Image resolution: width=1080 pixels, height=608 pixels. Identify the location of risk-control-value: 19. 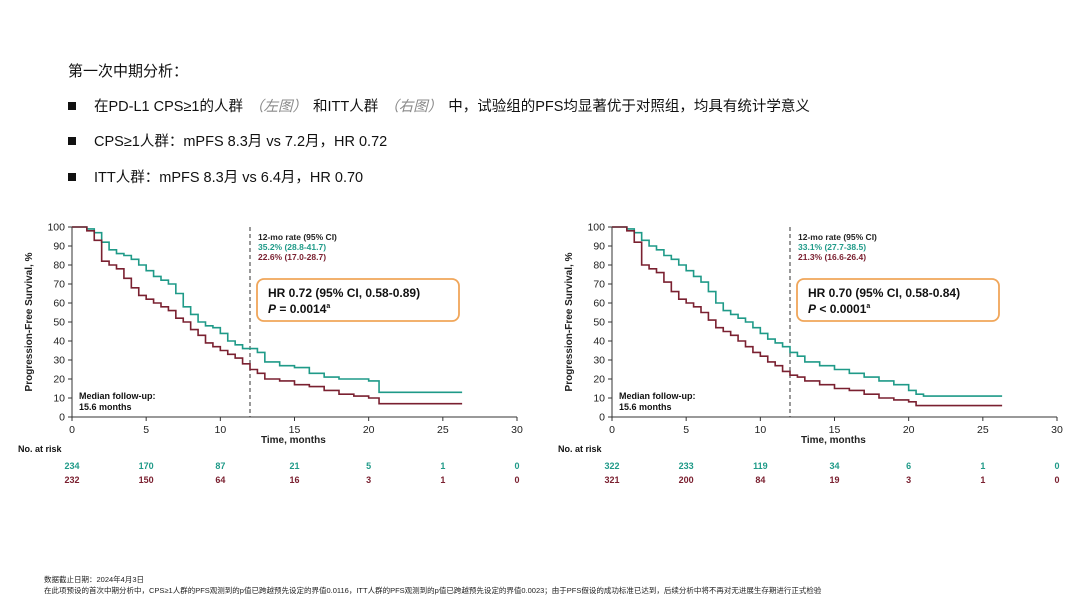
(834, 480).